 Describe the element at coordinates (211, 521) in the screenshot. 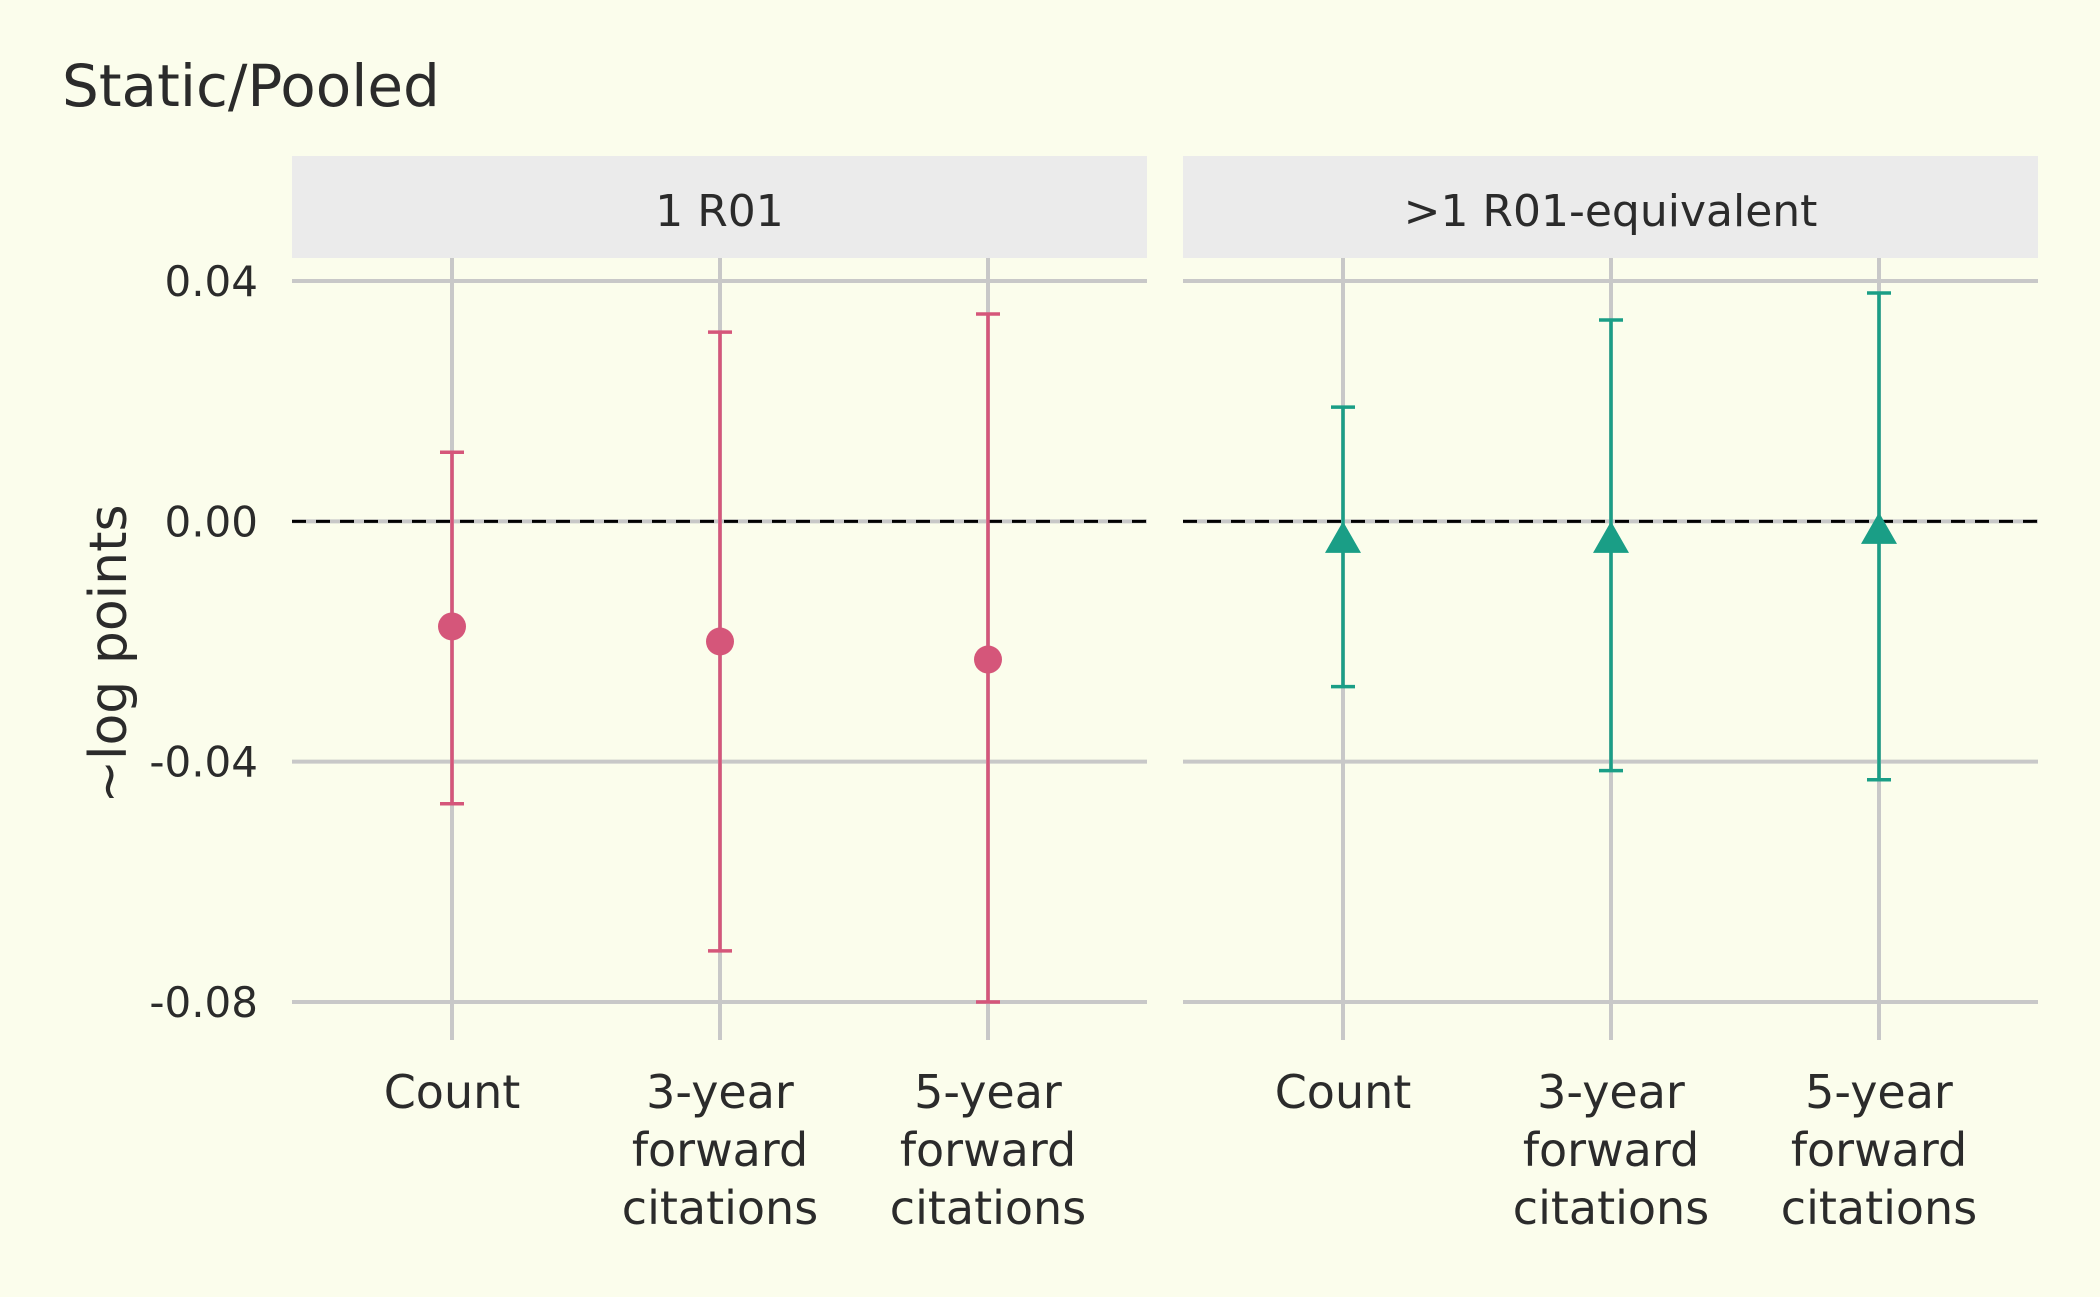

I see `y-tick-label: 0.00` at that location.